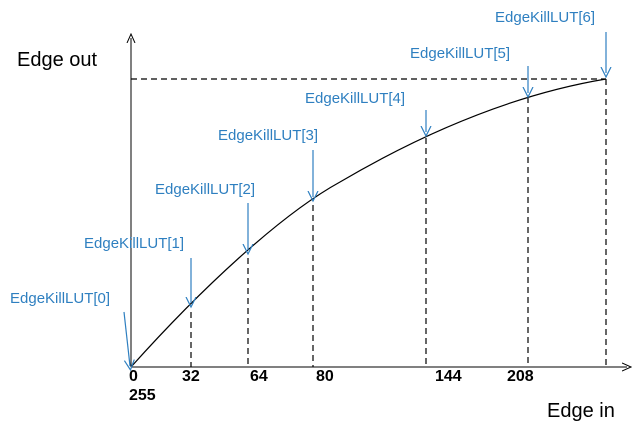  Describe the element at coordinates (57, 60) in the screenshot. I see `y-axis-title: Edge out` at that location.